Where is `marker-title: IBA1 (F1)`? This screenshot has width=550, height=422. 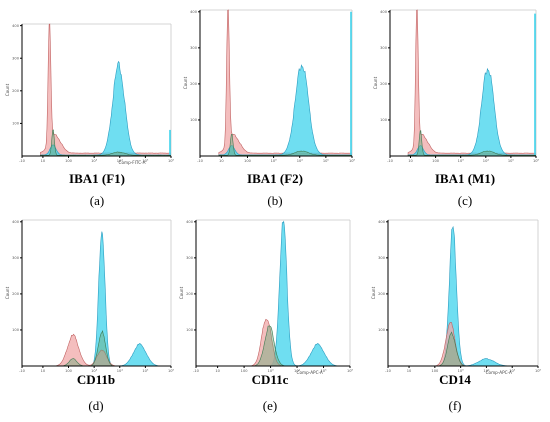 marker-title: IBA1 (F1) is located at coordinates (97, 178).